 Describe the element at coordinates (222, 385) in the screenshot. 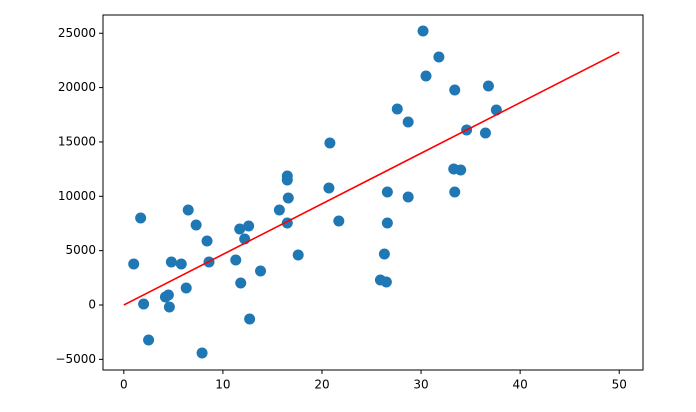

I see `x-tick-label: 10` at that location.